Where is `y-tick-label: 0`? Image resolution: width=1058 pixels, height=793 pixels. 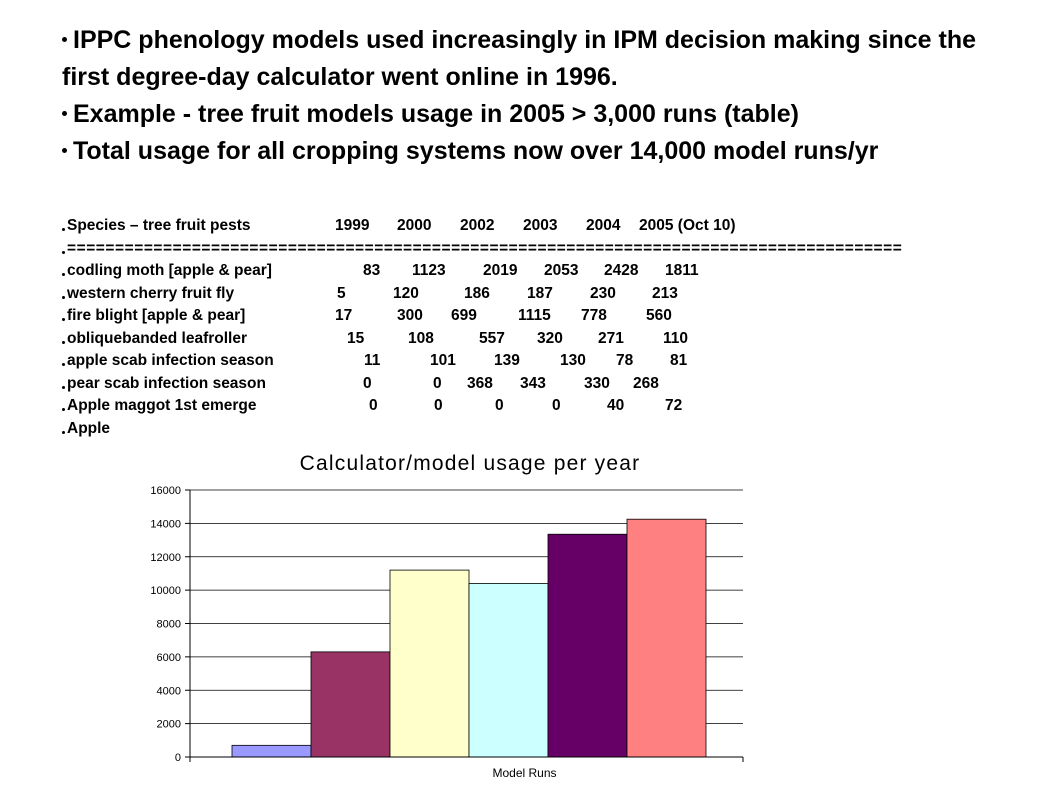 y-tick-label: 0 is located at coordinates (178, 758).